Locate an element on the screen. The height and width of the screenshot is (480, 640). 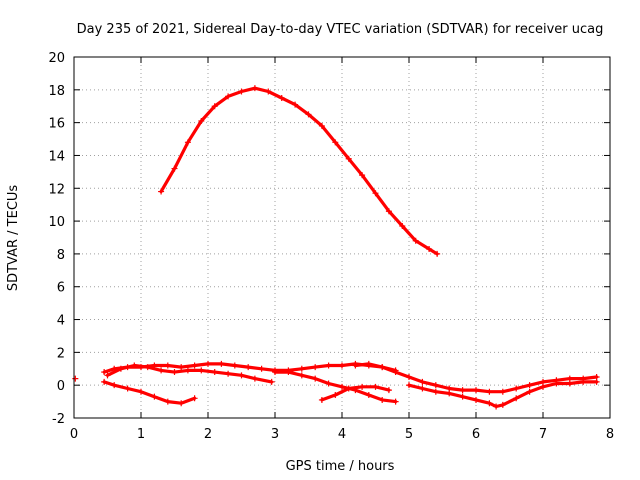
x-tick-labels: 0 1 2 3 4 5 6 7 8 is located at coordinates (342, 434).